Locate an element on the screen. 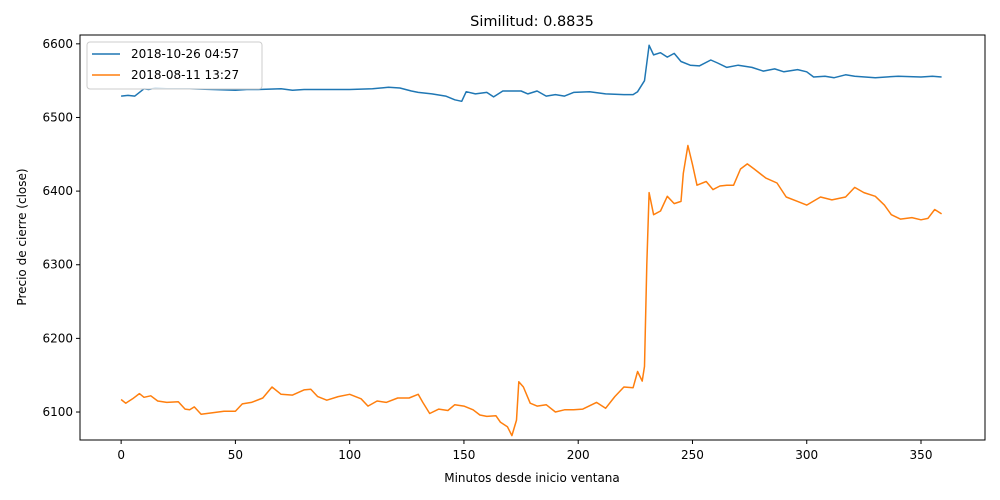 The height and width of the screenshot is (500, 1000). legend-label-series-2: 2018-08-11 13:27 is located at coordinates (185, 75).